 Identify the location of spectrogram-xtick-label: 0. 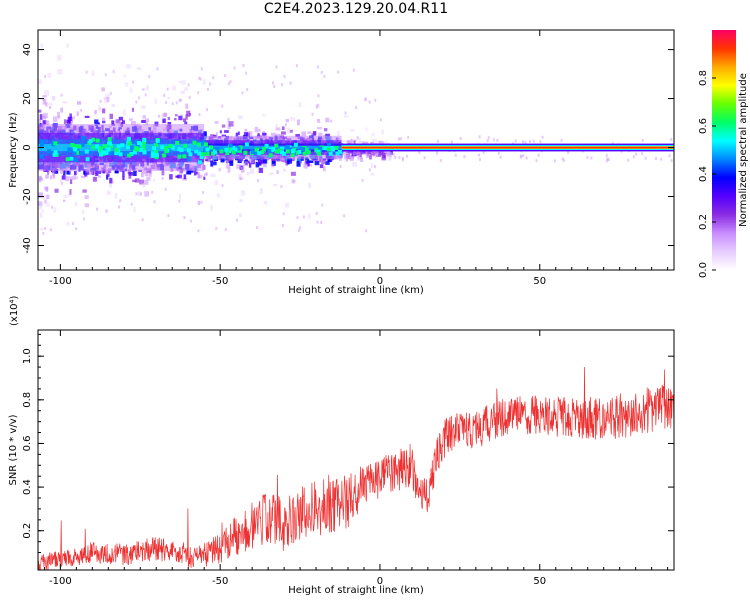
(380, 281).